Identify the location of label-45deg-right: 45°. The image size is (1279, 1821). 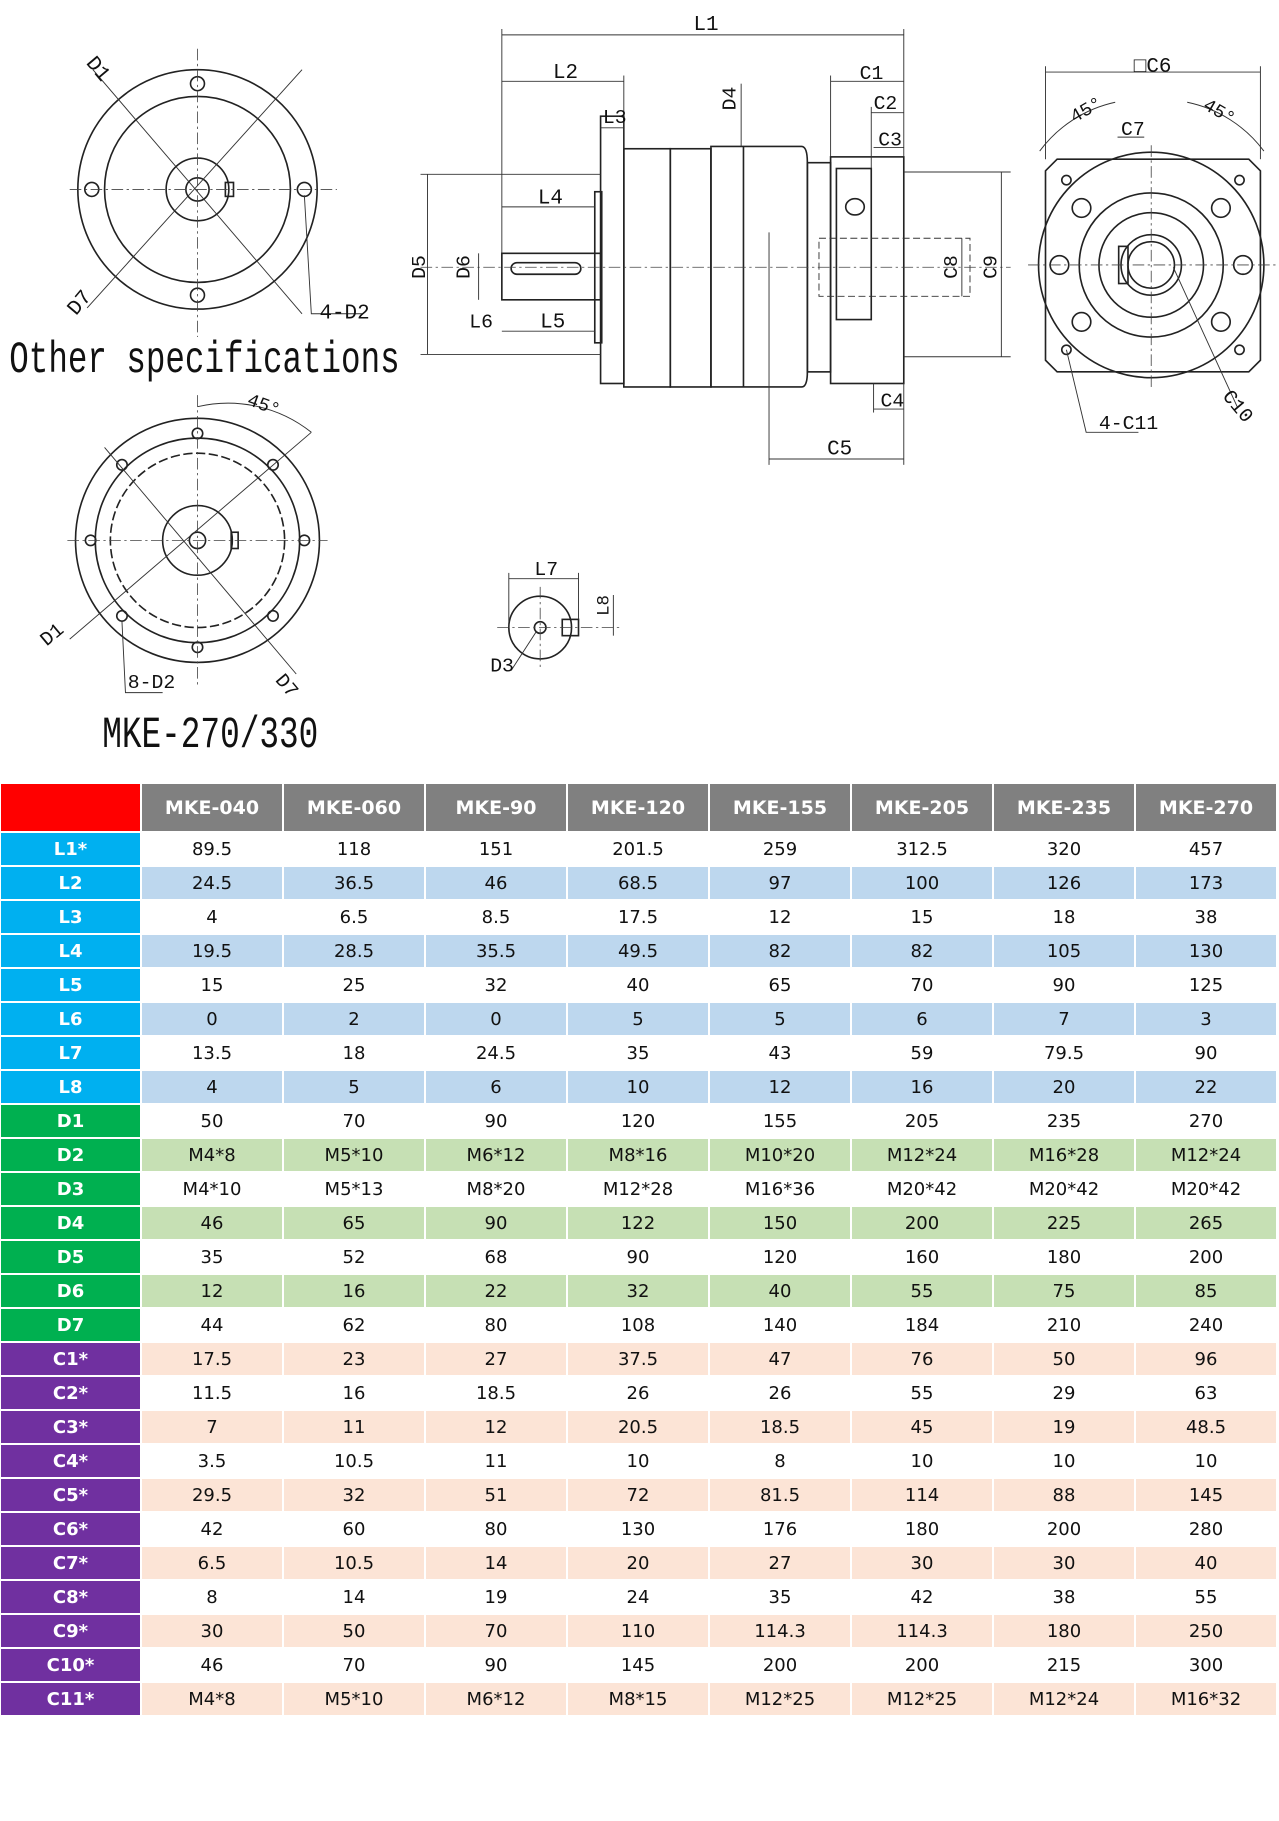
(1218, 112).